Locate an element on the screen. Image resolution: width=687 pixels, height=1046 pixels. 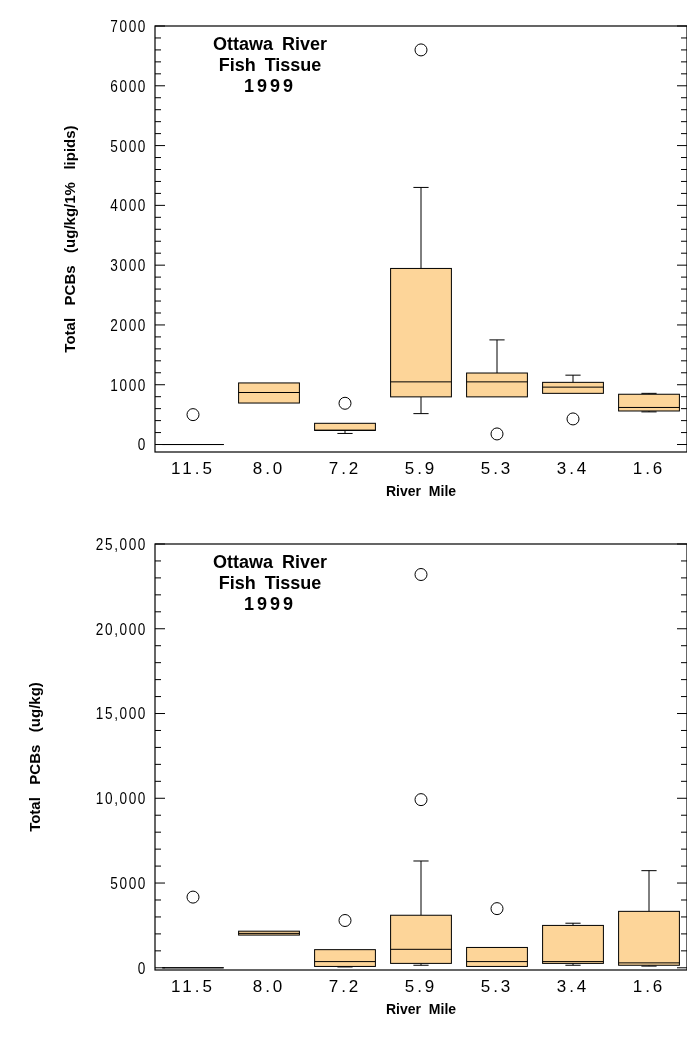
y-tick-label: 7000 is located at coordinates (128, 26).